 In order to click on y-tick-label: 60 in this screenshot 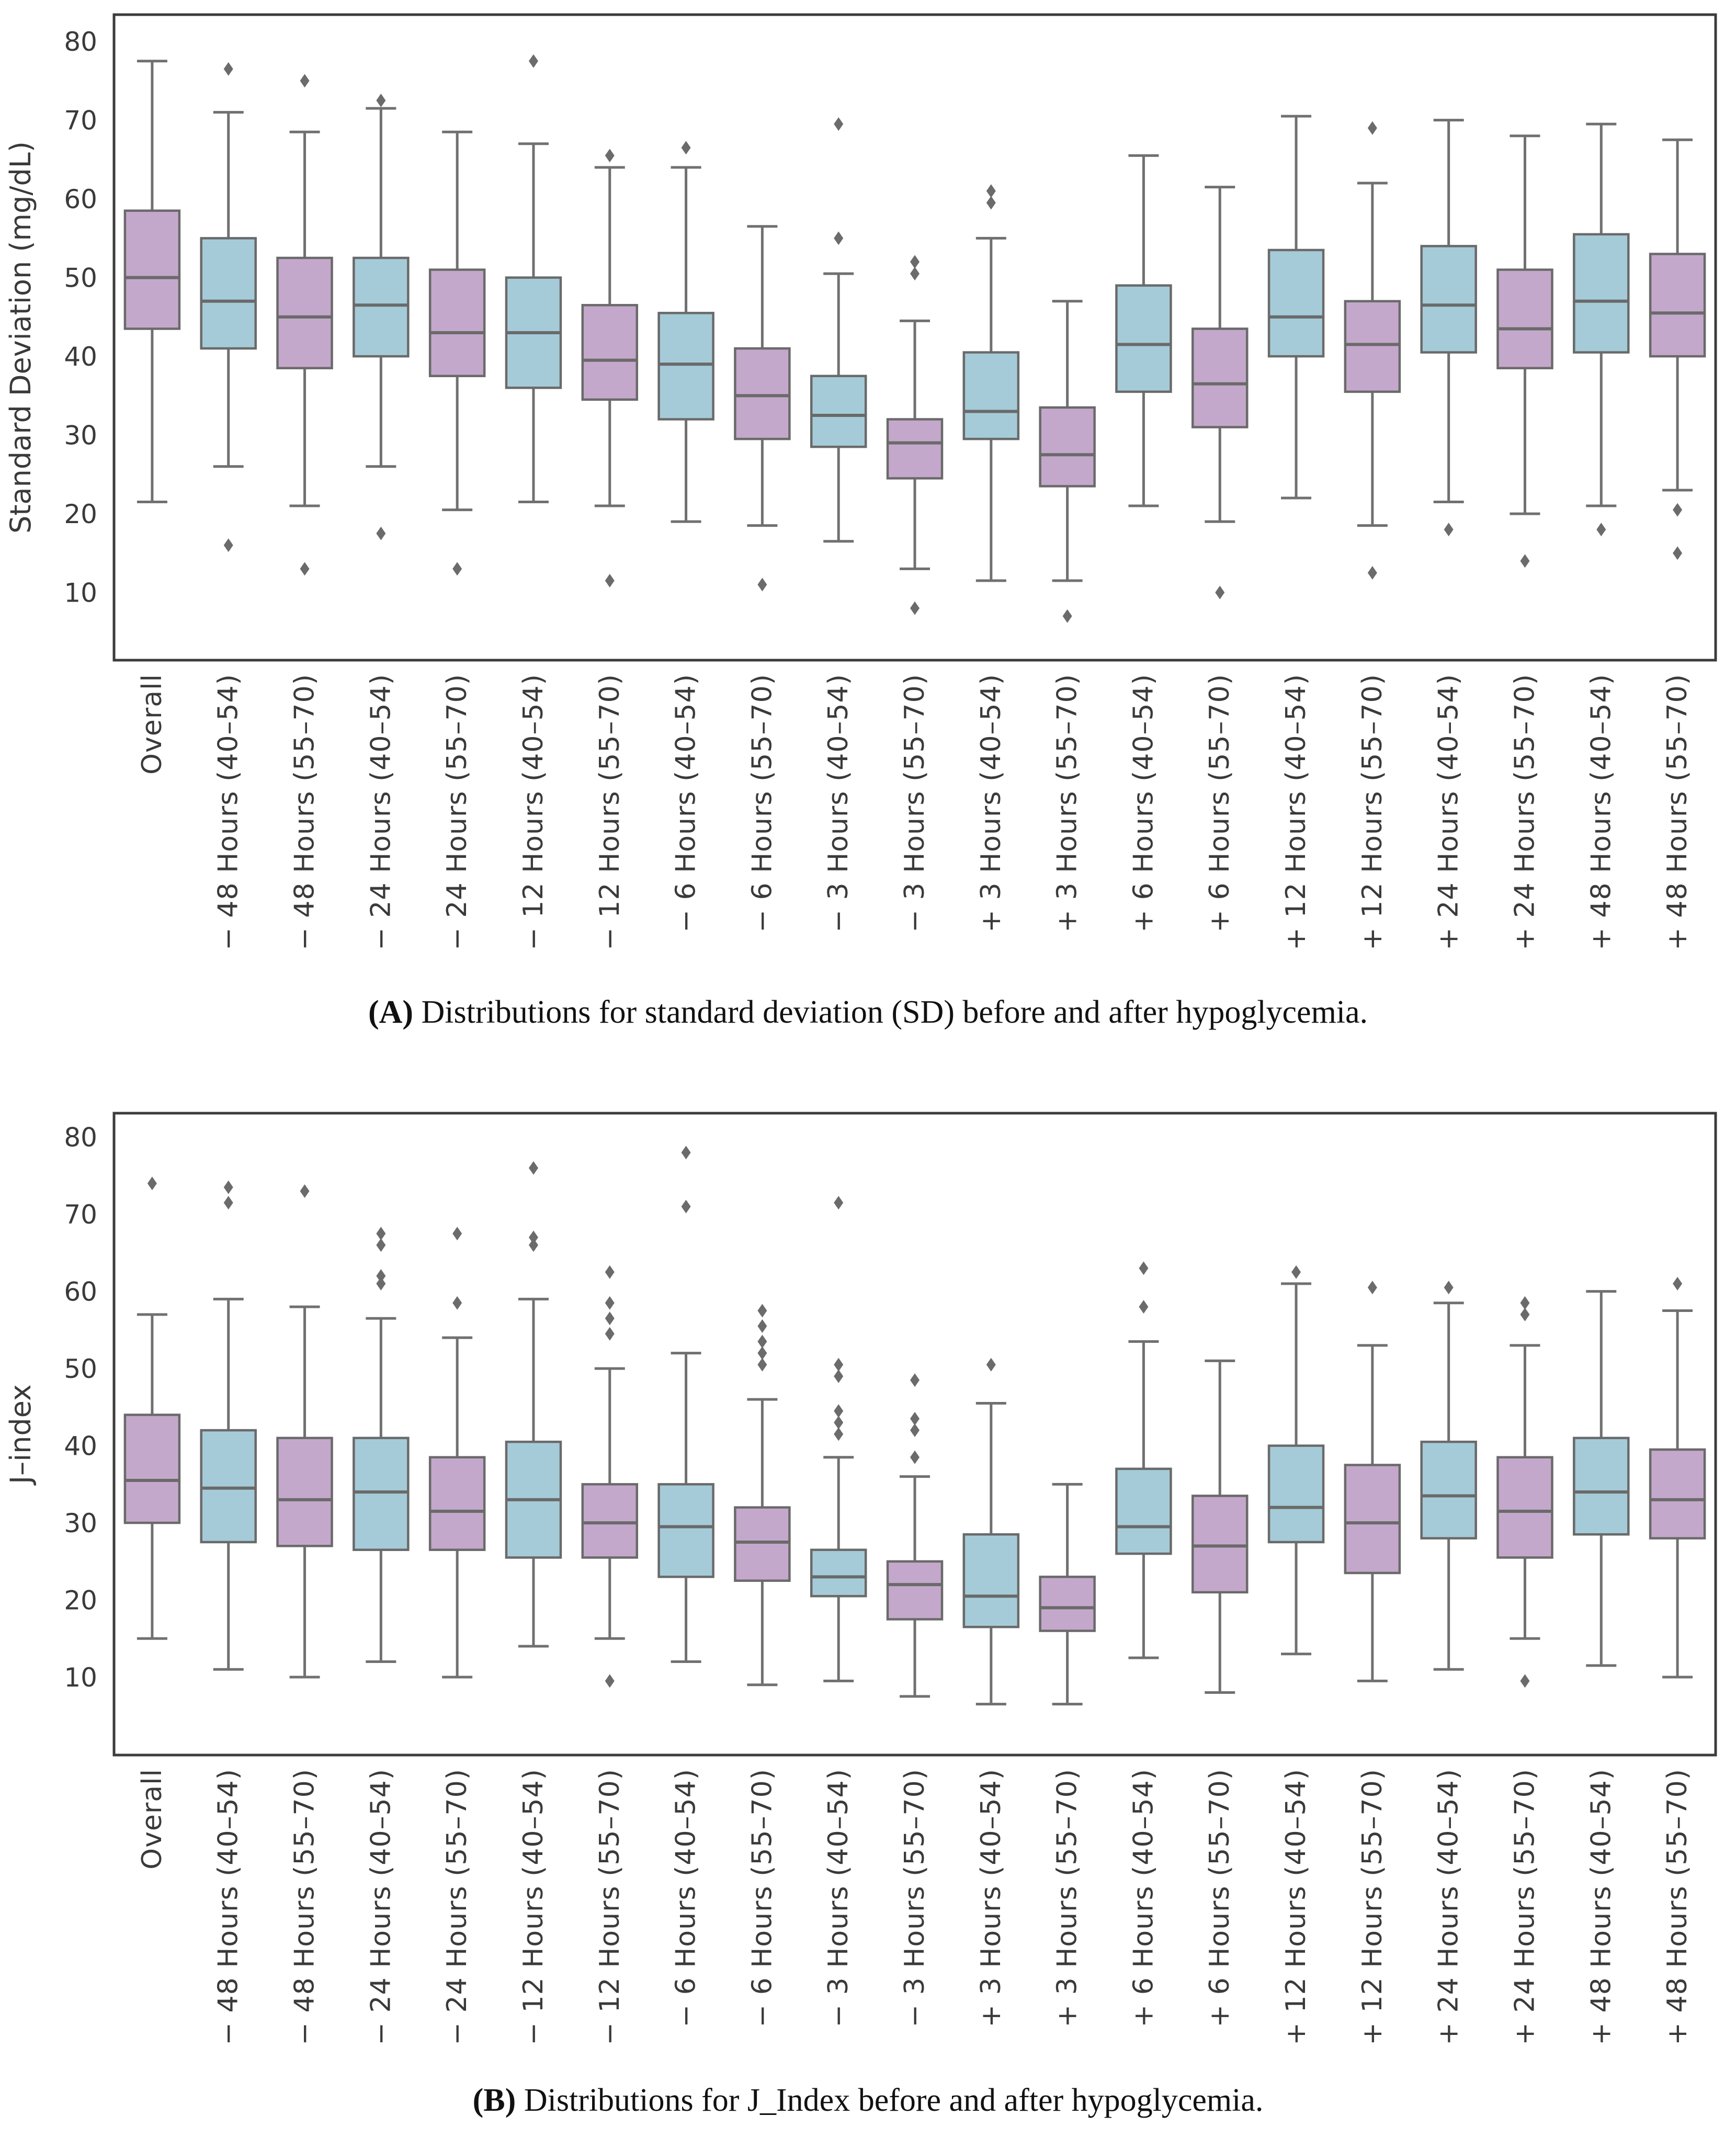, I will do `click(80, 199)`.